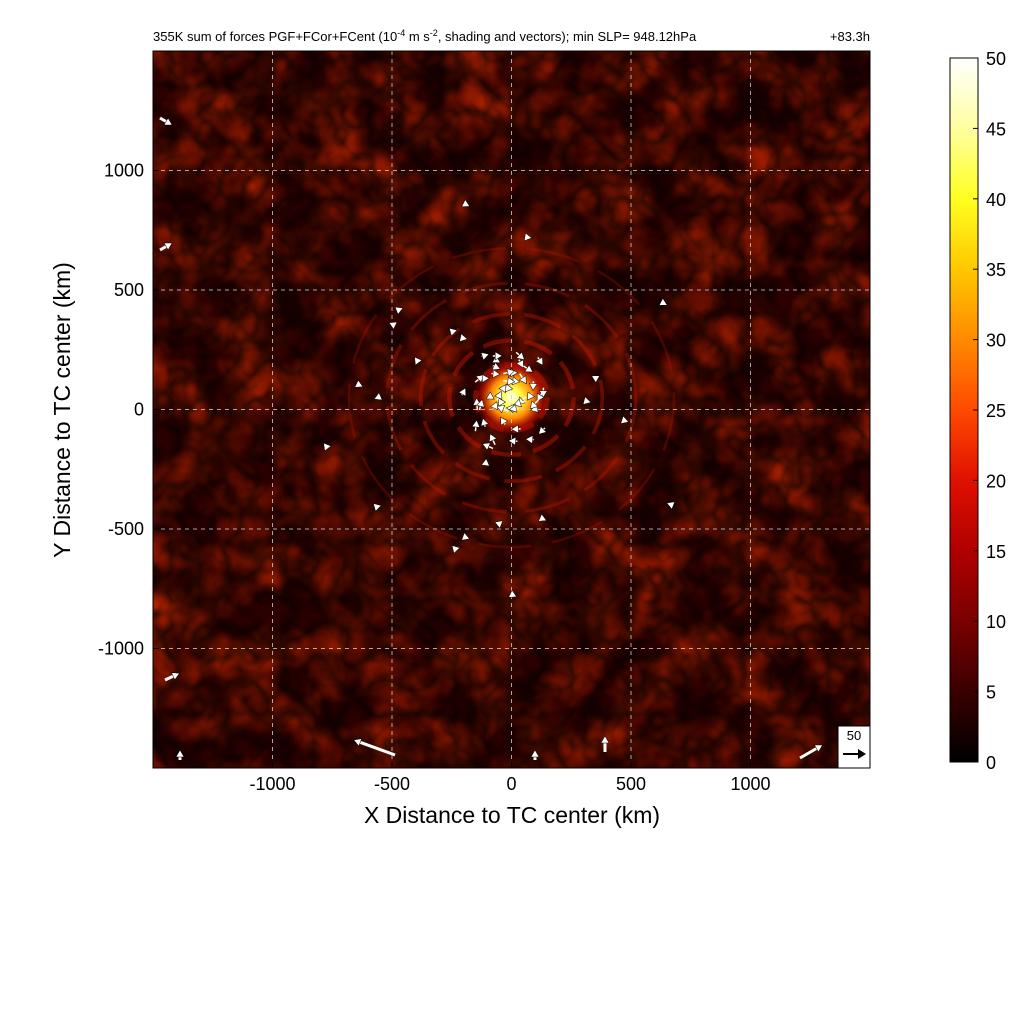 The width and height of the screenshot is (1024, 1024). What do you see at coordinates (275, 36) in the screenshot?
I see `title-main: 355K sum of forces PGF+FCor+FCent (10` at bounding box center [275, 36].